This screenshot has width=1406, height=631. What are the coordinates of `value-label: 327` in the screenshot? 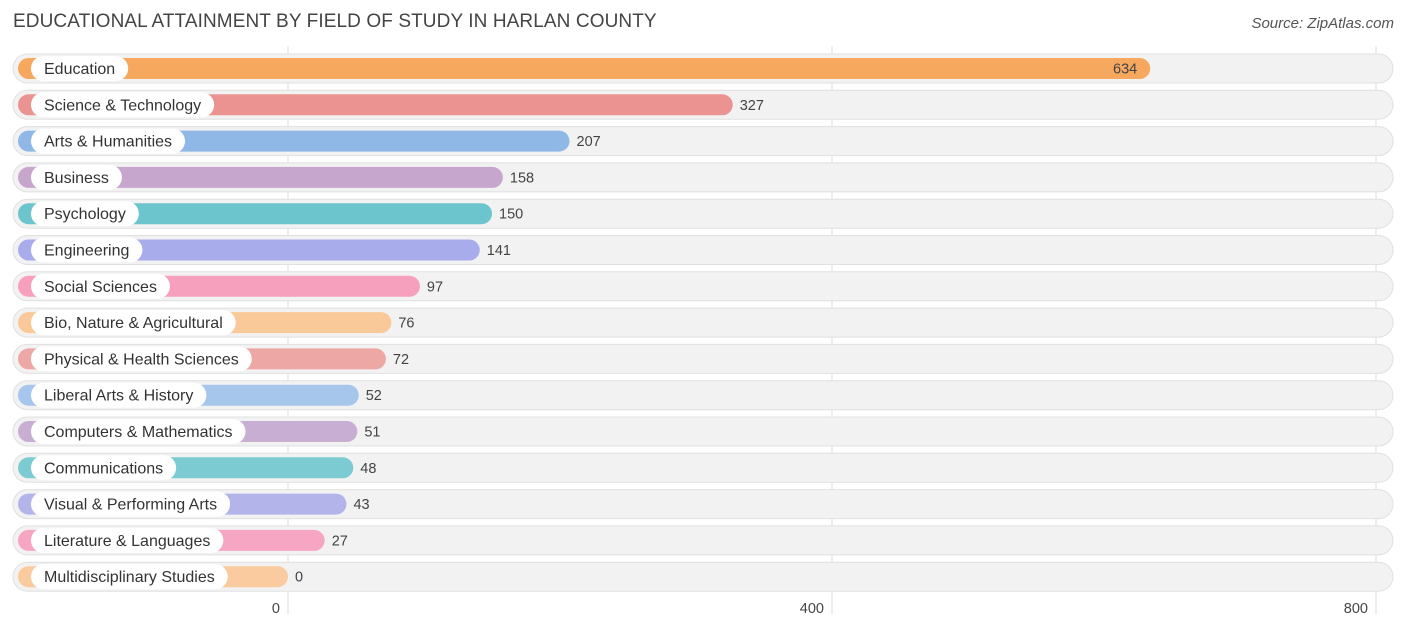 It's located at (752, 106).